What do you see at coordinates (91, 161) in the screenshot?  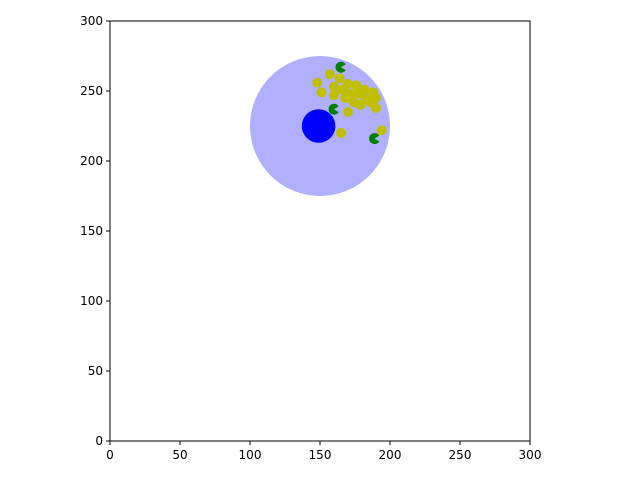 I see `y-tick-label: 200` at bounding box center [91, 161].